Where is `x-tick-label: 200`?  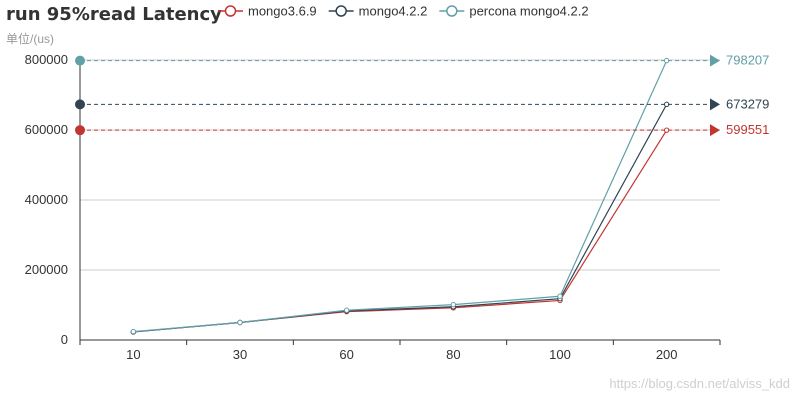 x-tick-label: 200 is located at coordinates (667, 354).